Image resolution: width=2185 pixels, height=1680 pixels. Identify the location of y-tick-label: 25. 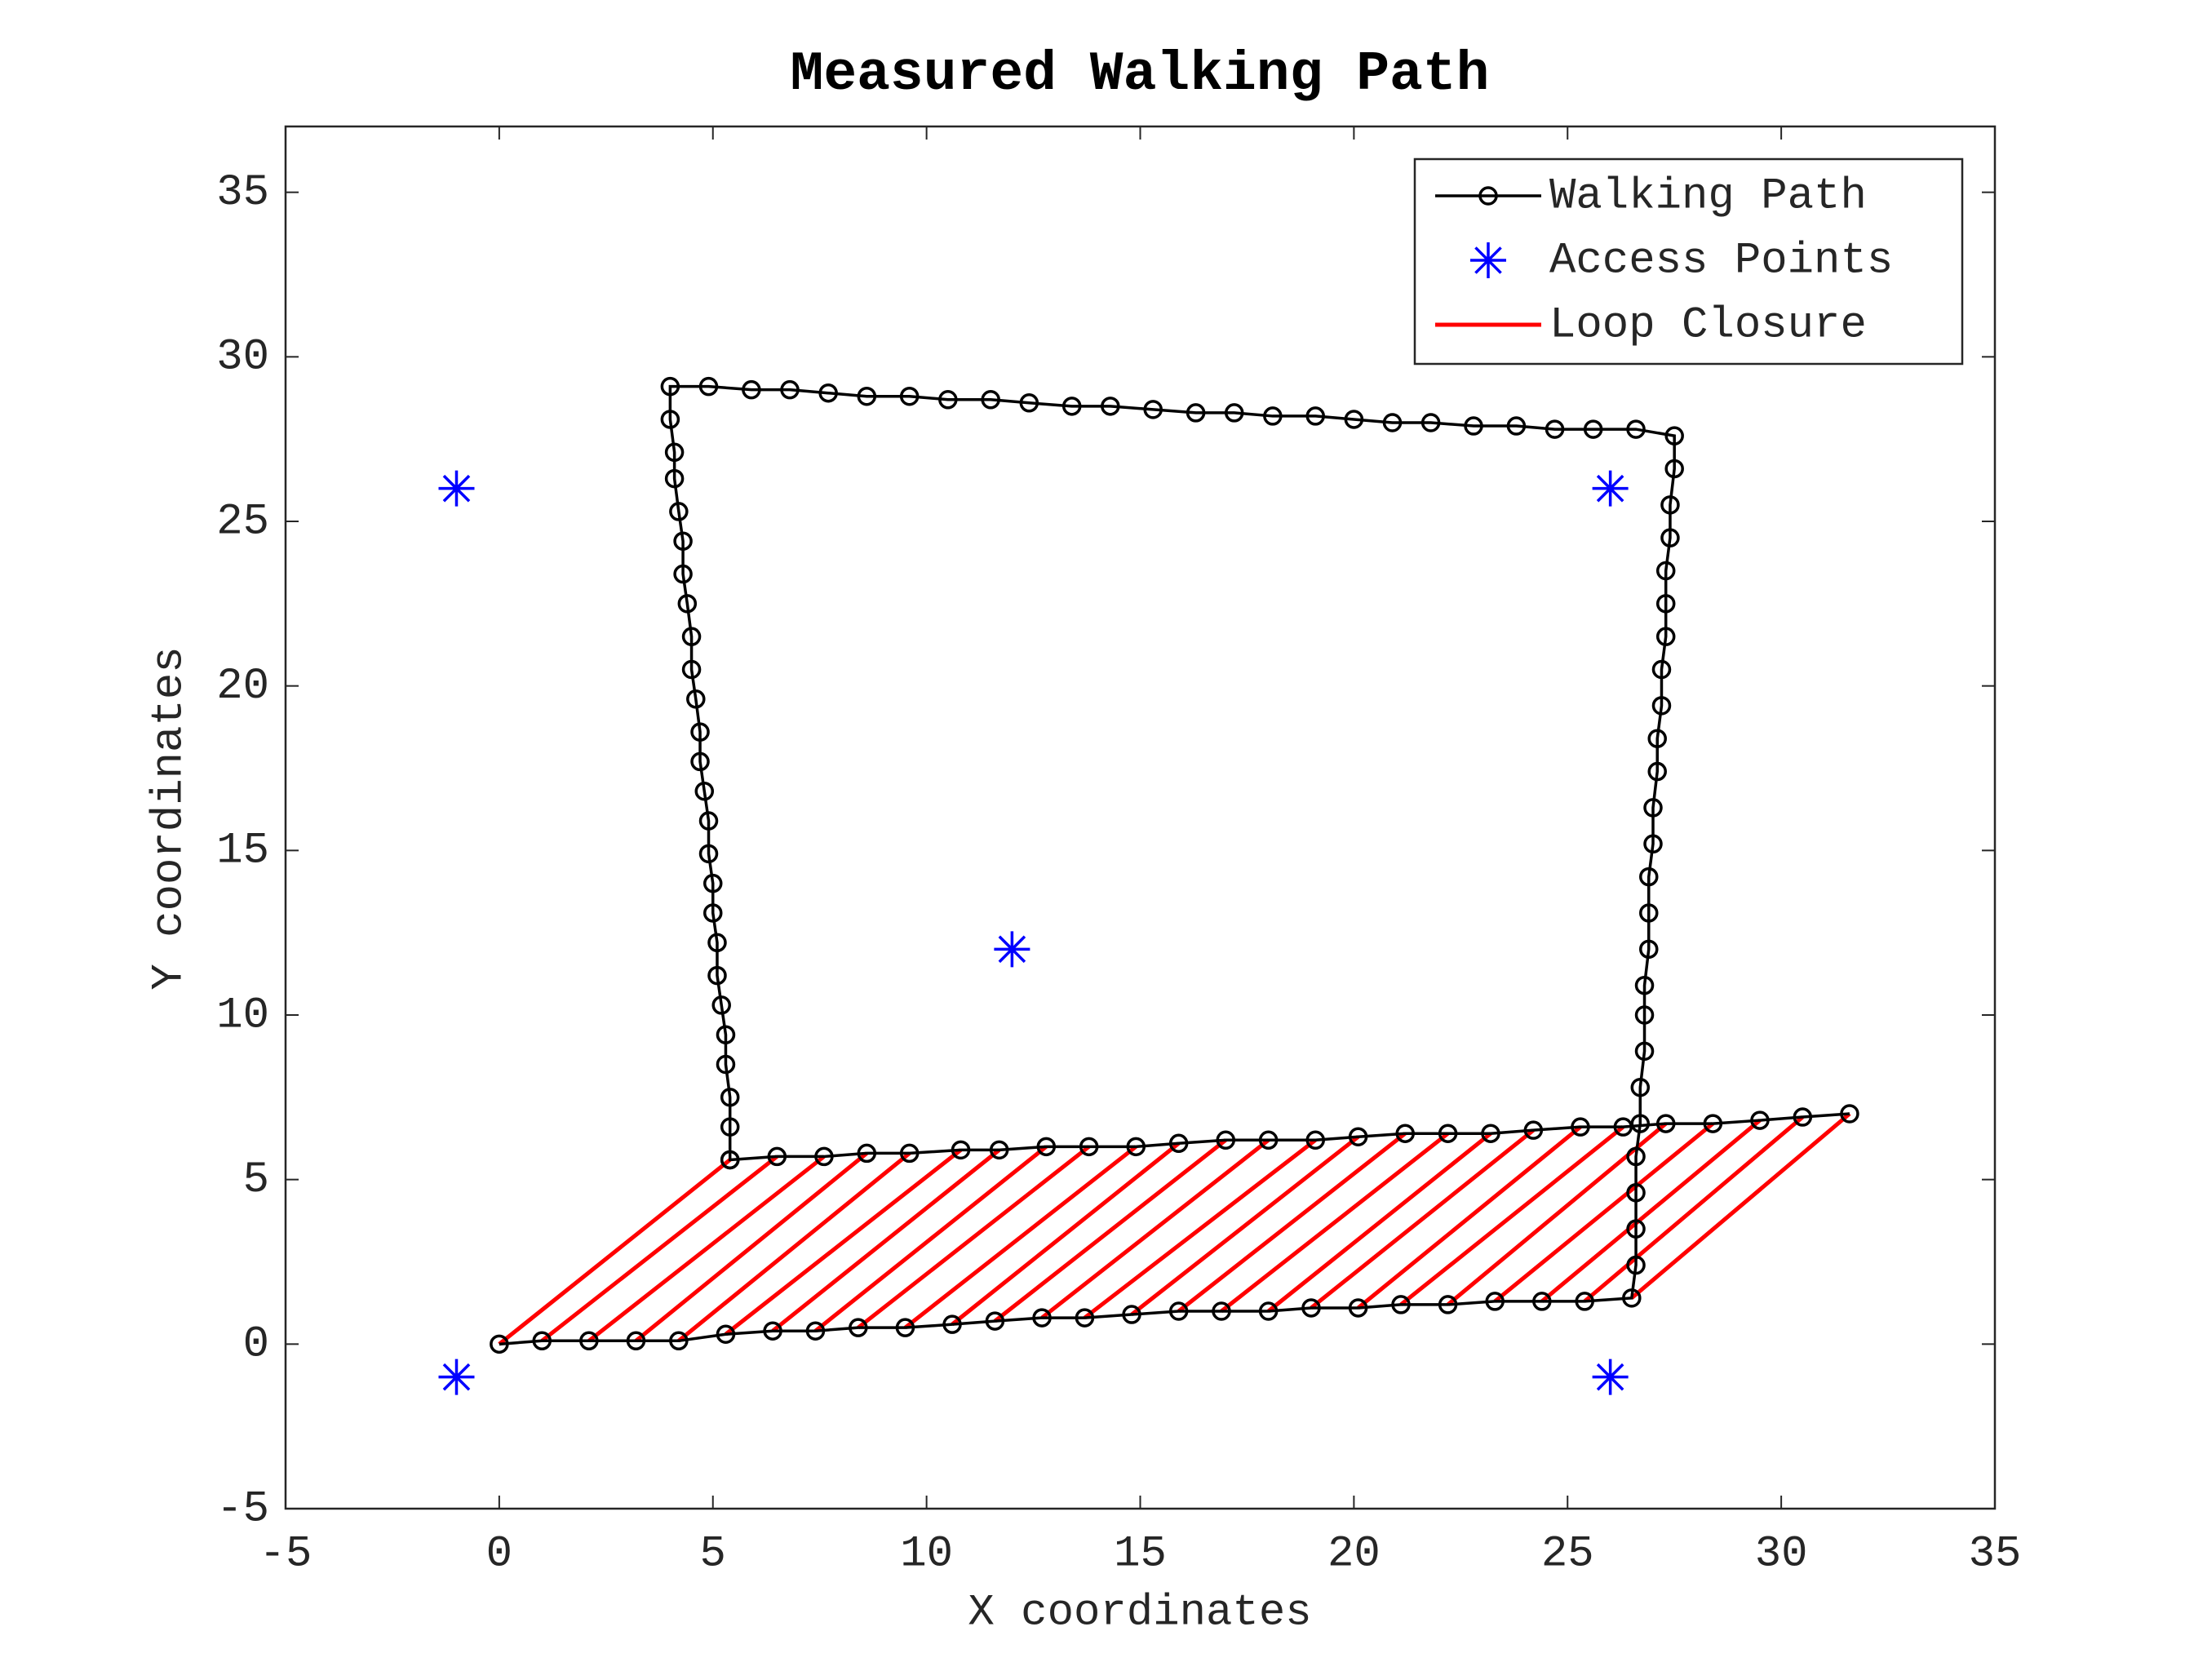
(242, 522).